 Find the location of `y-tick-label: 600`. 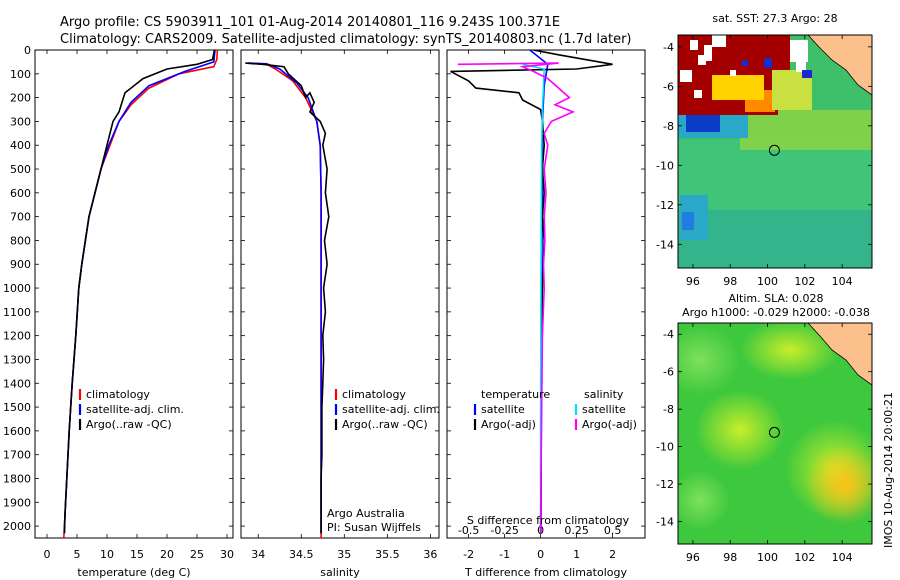

y-tick-label: 600 is located at coordinates (20, 193).